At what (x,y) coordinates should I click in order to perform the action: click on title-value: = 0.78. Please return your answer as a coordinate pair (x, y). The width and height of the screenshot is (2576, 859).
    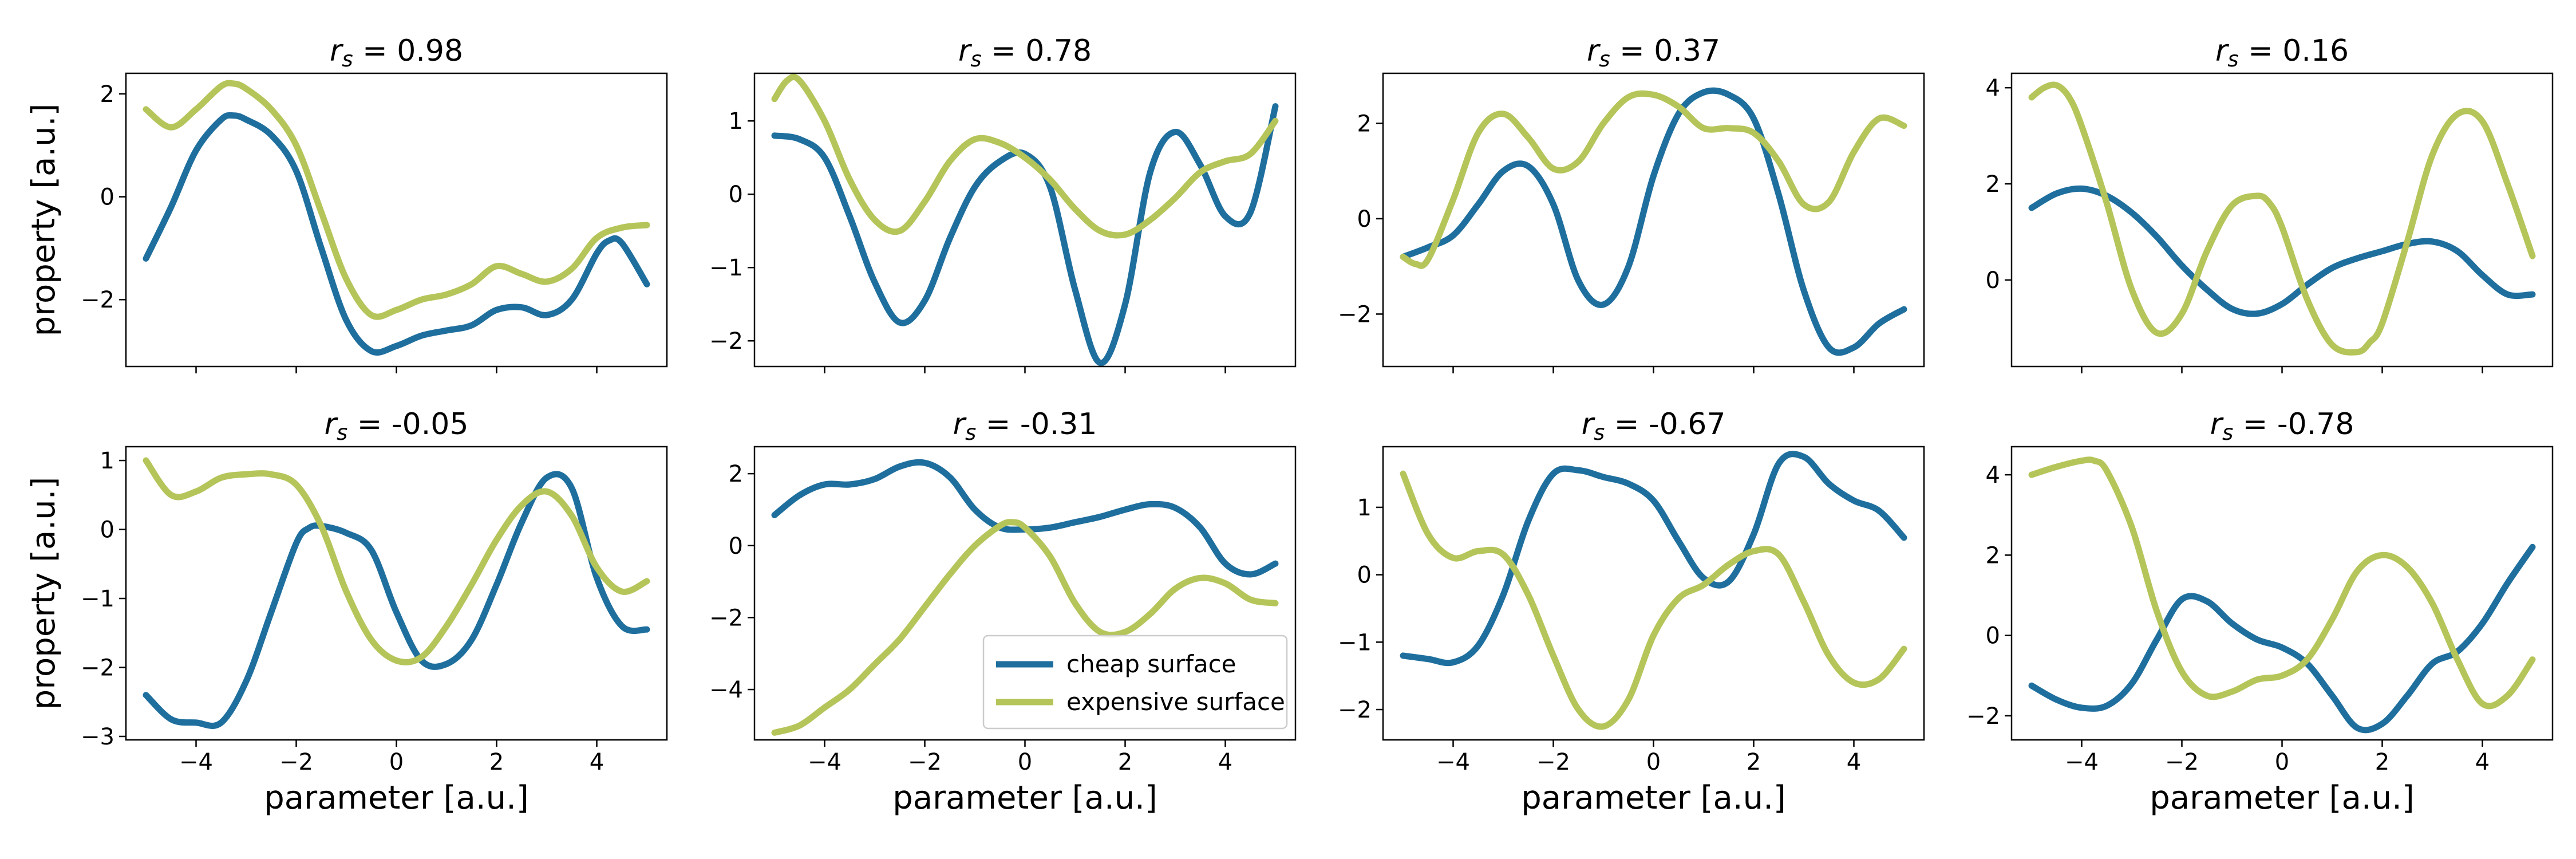
    Looking at the image, I should click on (1037, 51).